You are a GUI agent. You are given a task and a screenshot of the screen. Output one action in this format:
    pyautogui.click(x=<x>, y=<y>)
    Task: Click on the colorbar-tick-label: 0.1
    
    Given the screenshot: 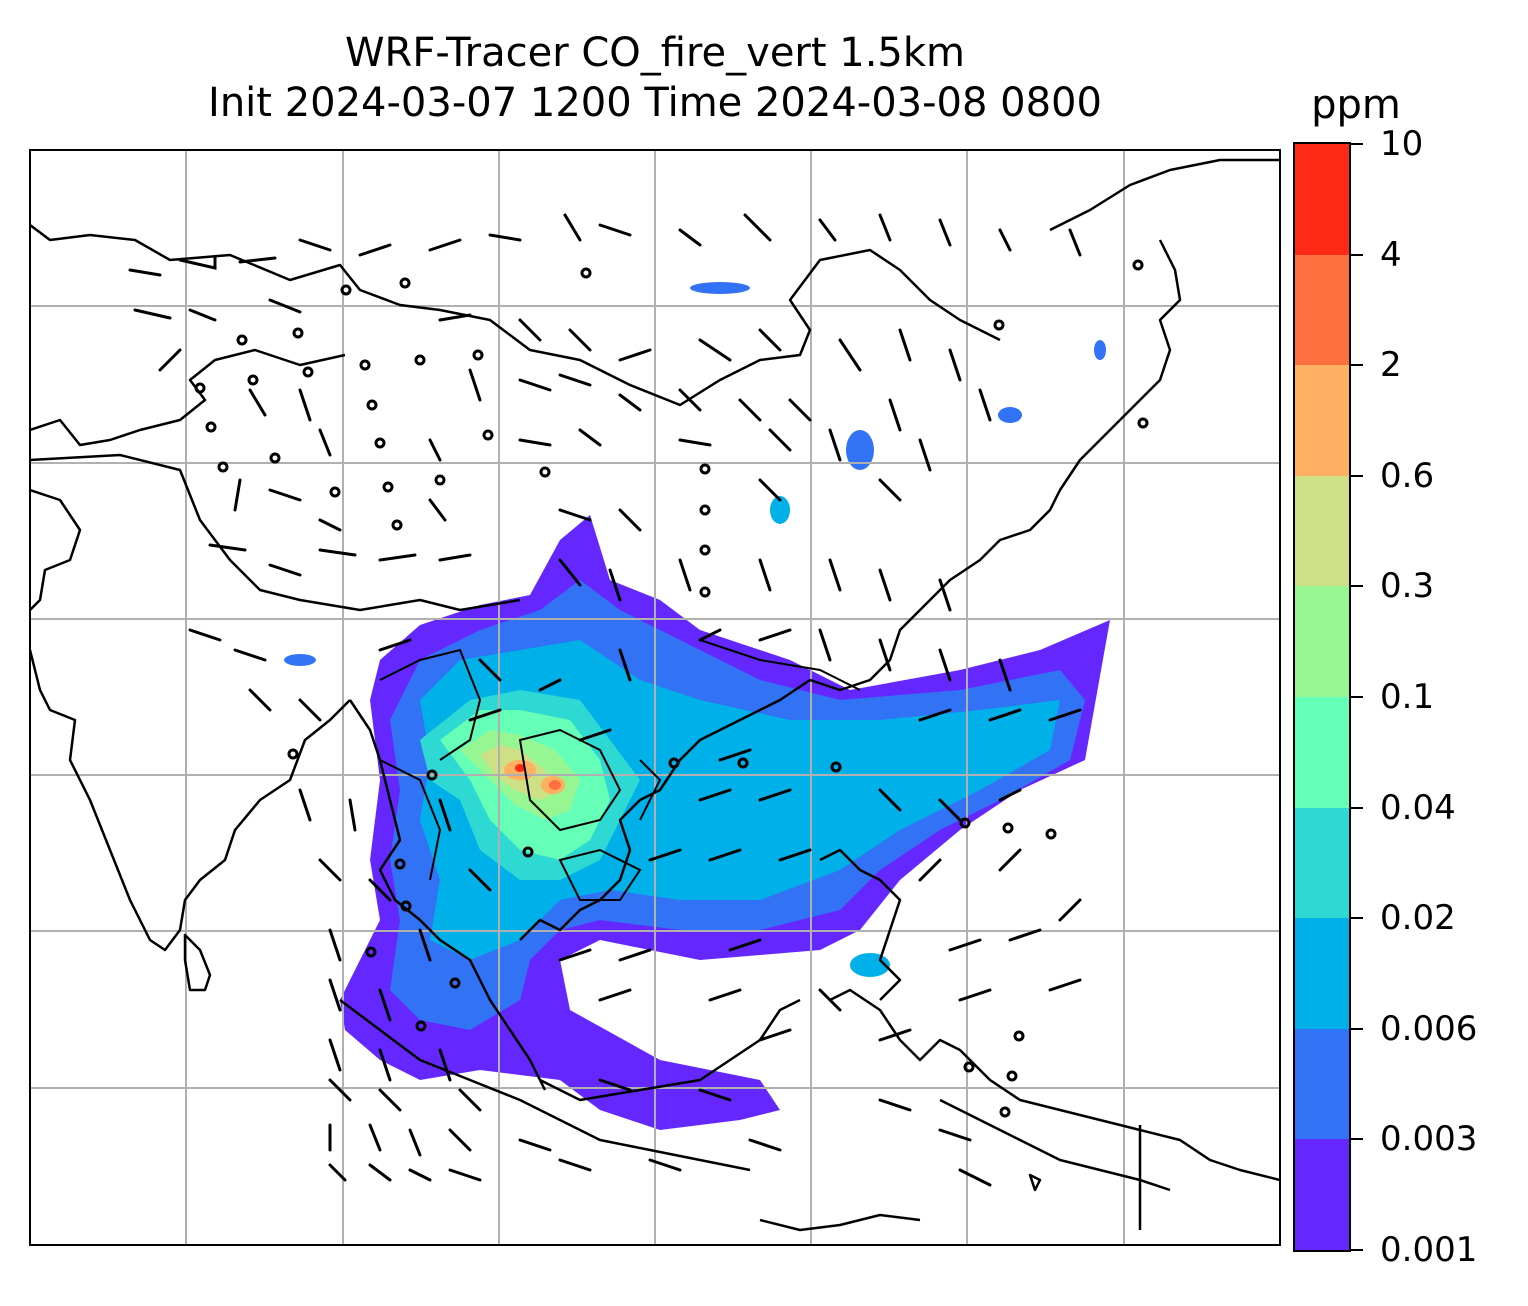 What is the action you would take?
    pyautogui.click(x=1407, y=697)
    